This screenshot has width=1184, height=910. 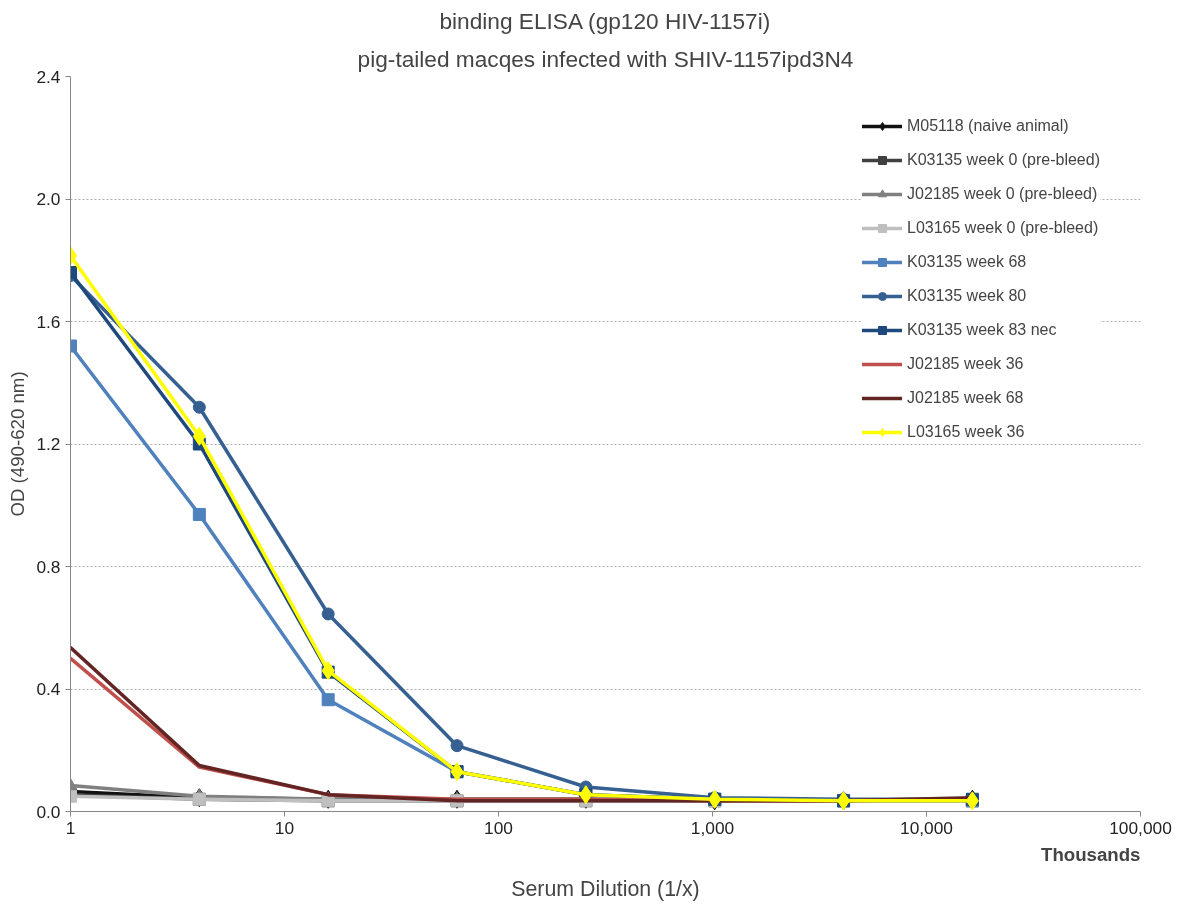 What do you see at coordinates (966, 262) in the screenshot?
I see `legend-label: K03135 week 68` at bounding box center [966, 262].